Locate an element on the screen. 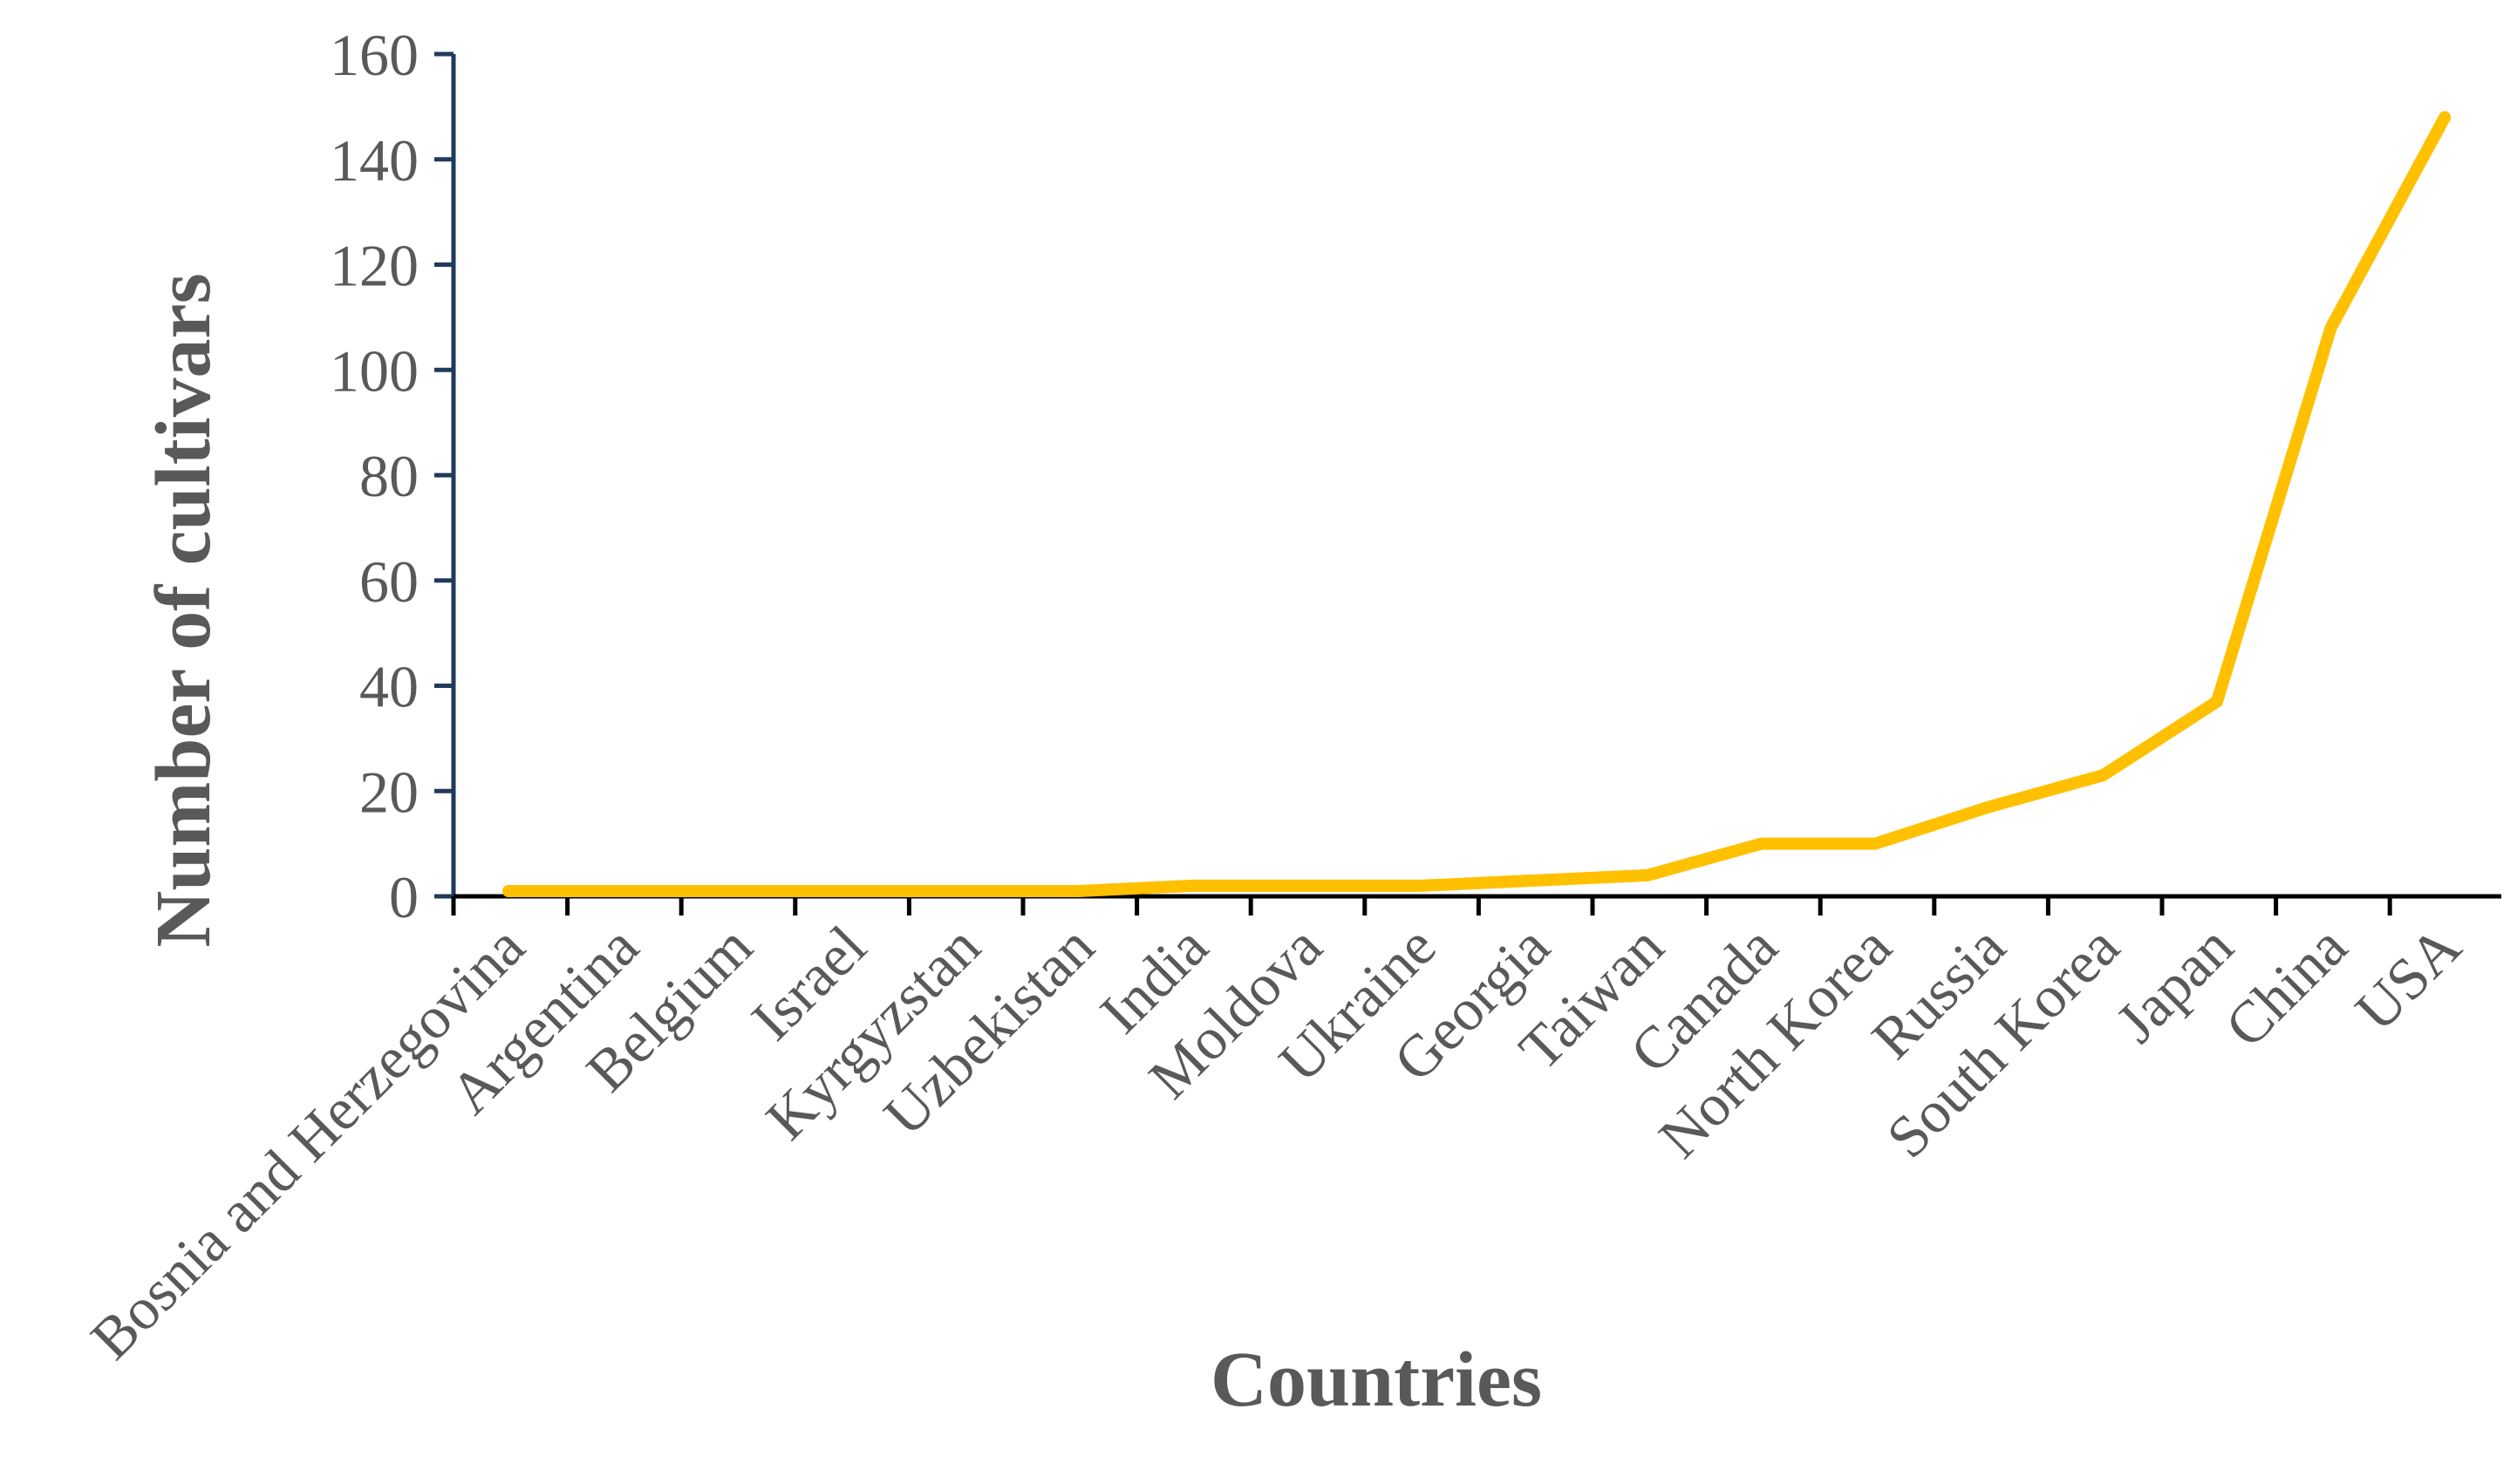 Image resolution: width=2517 pixels, height=1484 pixels. x-tick-label: USA is located at coordinates (2408, 978).